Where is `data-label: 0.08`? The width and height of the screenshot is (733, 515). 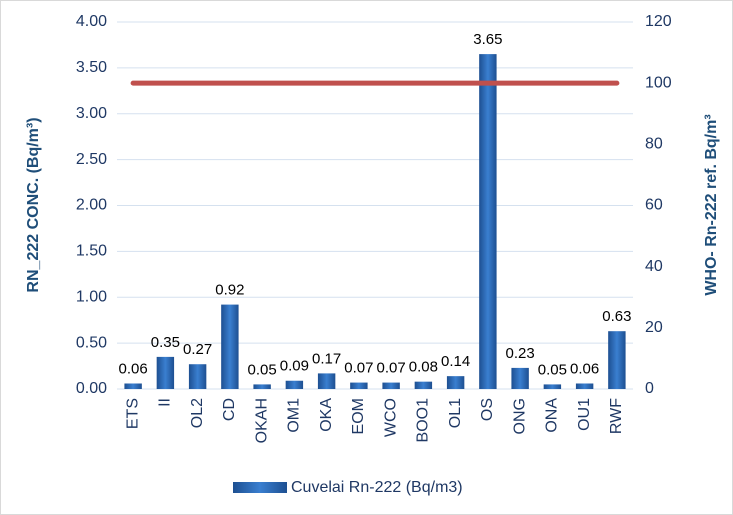
data-label: 0.08 is located at coordinates (423, 367).